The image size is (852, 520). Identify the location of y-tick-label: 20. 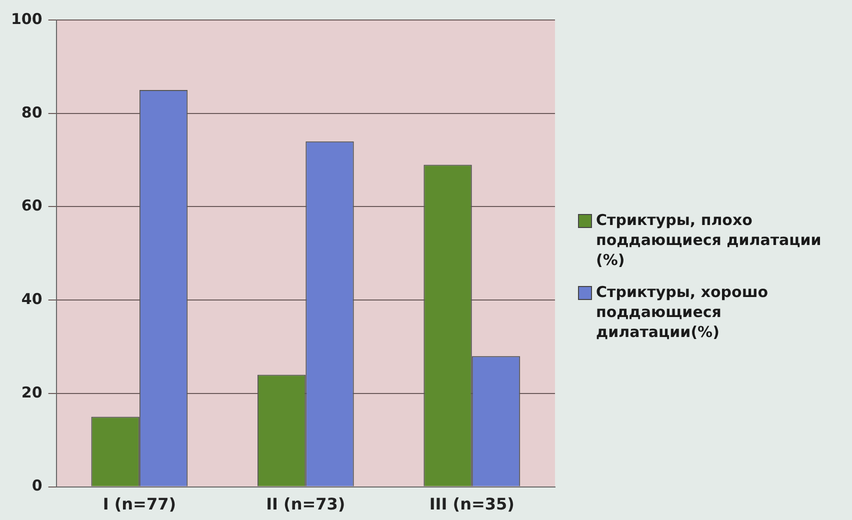
(31, 392).